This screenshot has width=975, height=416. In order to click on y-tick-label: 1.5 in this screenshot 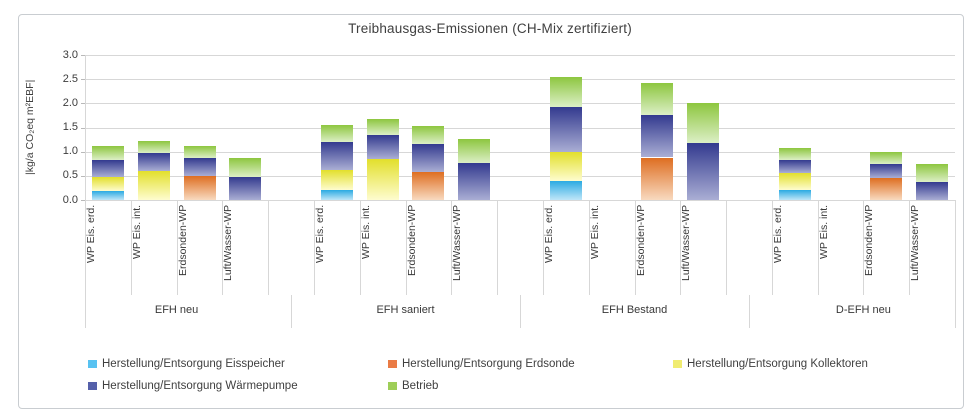, I will do `click(70, 127)`.